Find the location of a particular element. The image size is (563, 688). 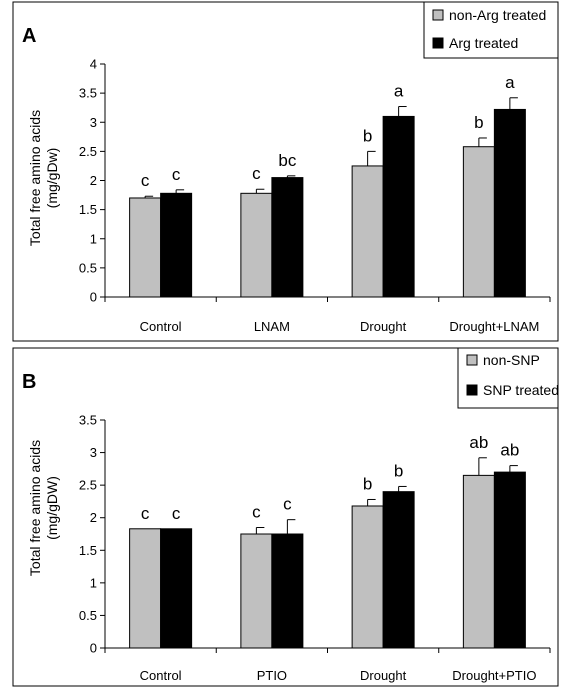

panel-a-y-tick-label: 0.5 is located at coordinates (88, 267).